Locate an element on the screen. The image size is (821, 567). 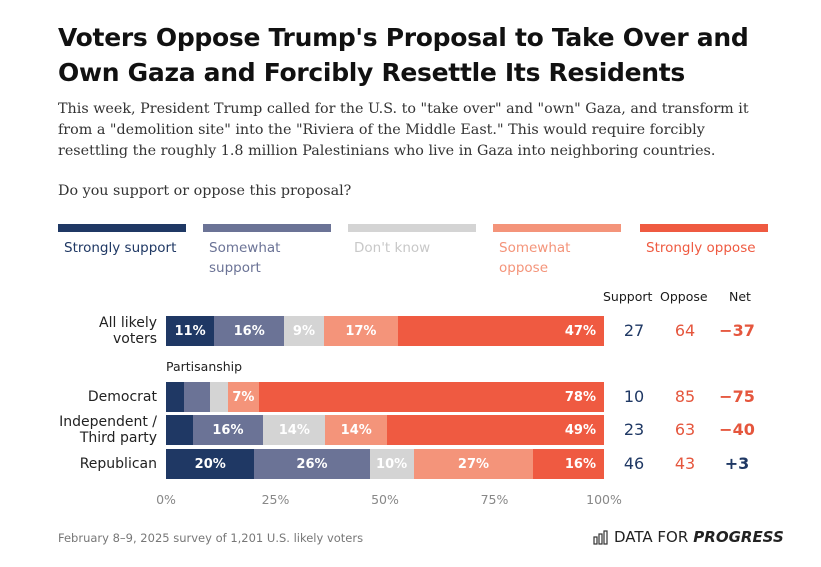
segment-value-label: 26% is located at coordinates (312, 464).